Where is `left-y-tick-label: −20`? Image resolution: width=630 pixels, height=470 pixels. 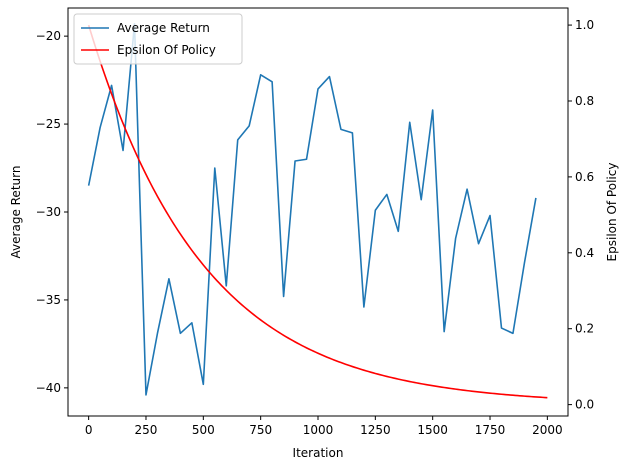 left-y-tick-label: −20 is located at coordinates (48, 36).